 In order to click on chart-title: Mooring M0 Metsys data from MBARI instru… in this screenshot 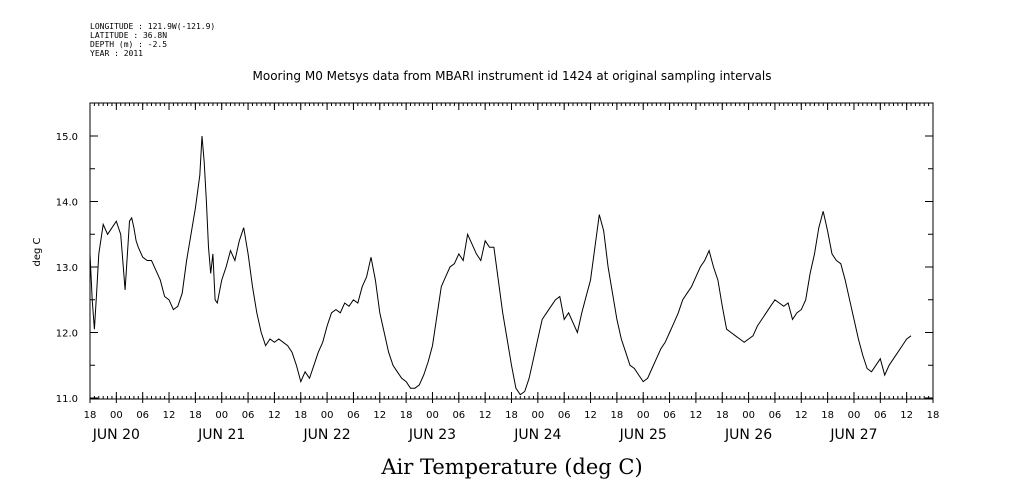, I will do `click(512, 76)`.